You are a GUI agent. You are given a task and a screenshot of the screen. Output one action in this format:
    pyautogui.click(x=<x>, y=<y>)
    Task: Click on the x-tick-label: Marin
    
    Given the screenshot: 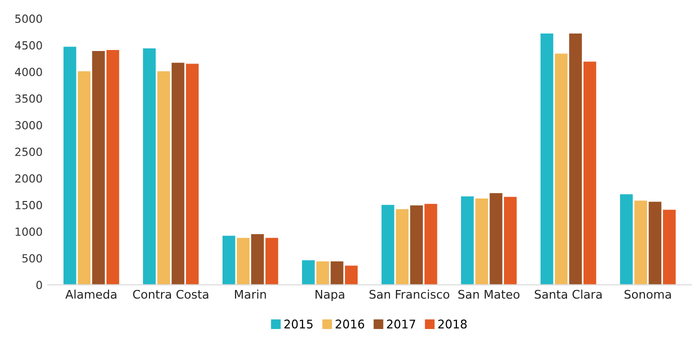 What is the action you would take?
    pyautogui.click(x=250, y=294)
    